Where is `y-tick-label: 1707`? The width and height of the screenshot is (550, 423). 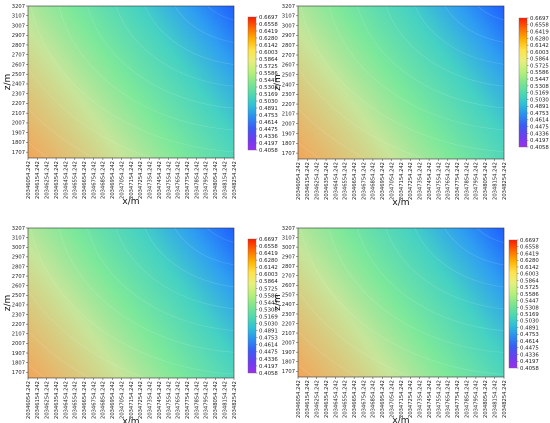 y-tick-label: 1707 is located at coordinates (18, 373).